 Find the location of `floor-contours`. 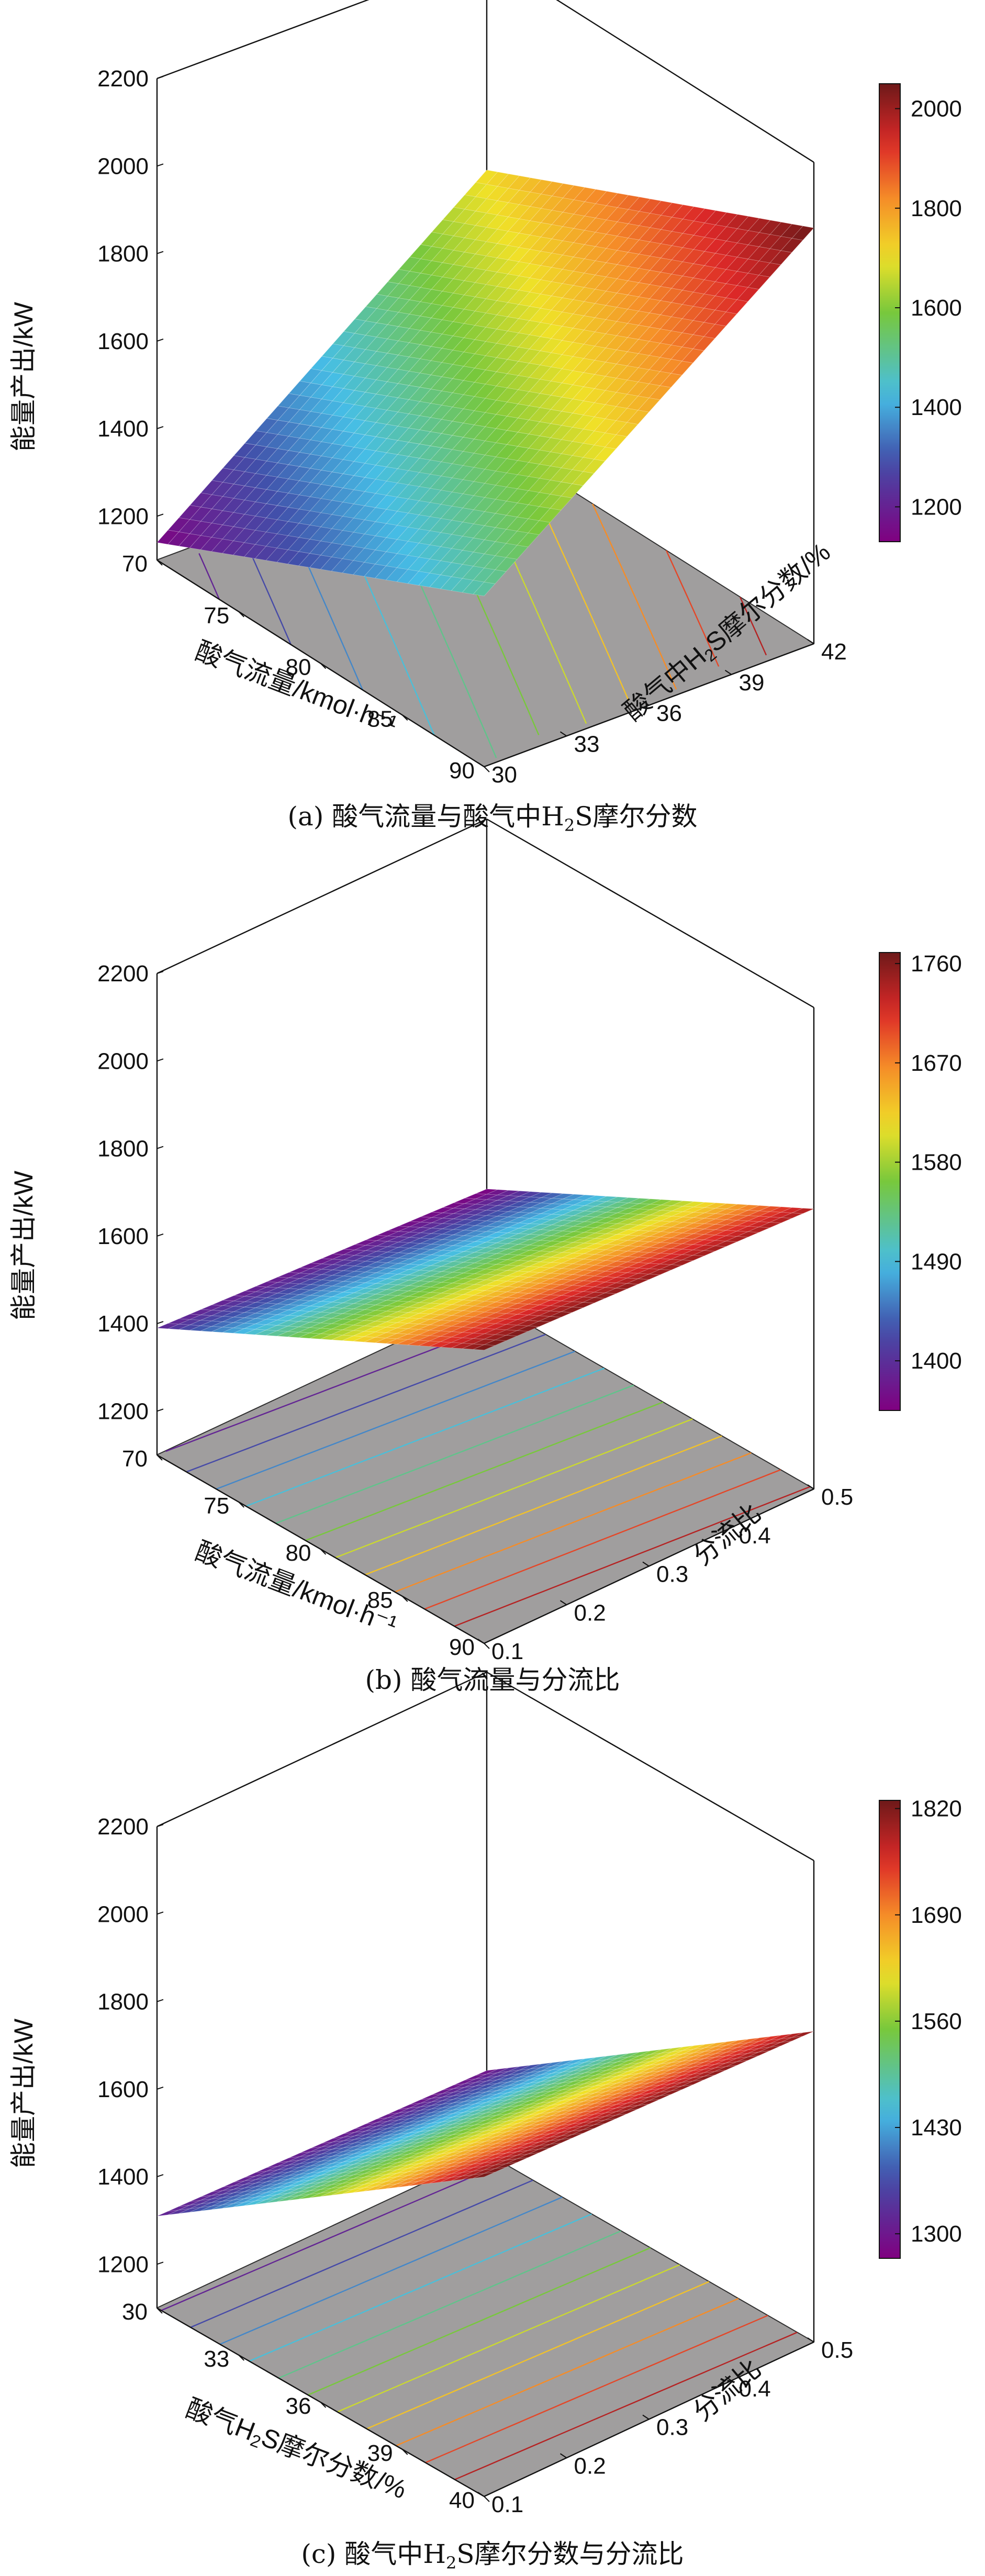

floor-contours is located at coordinates (480, 2321).